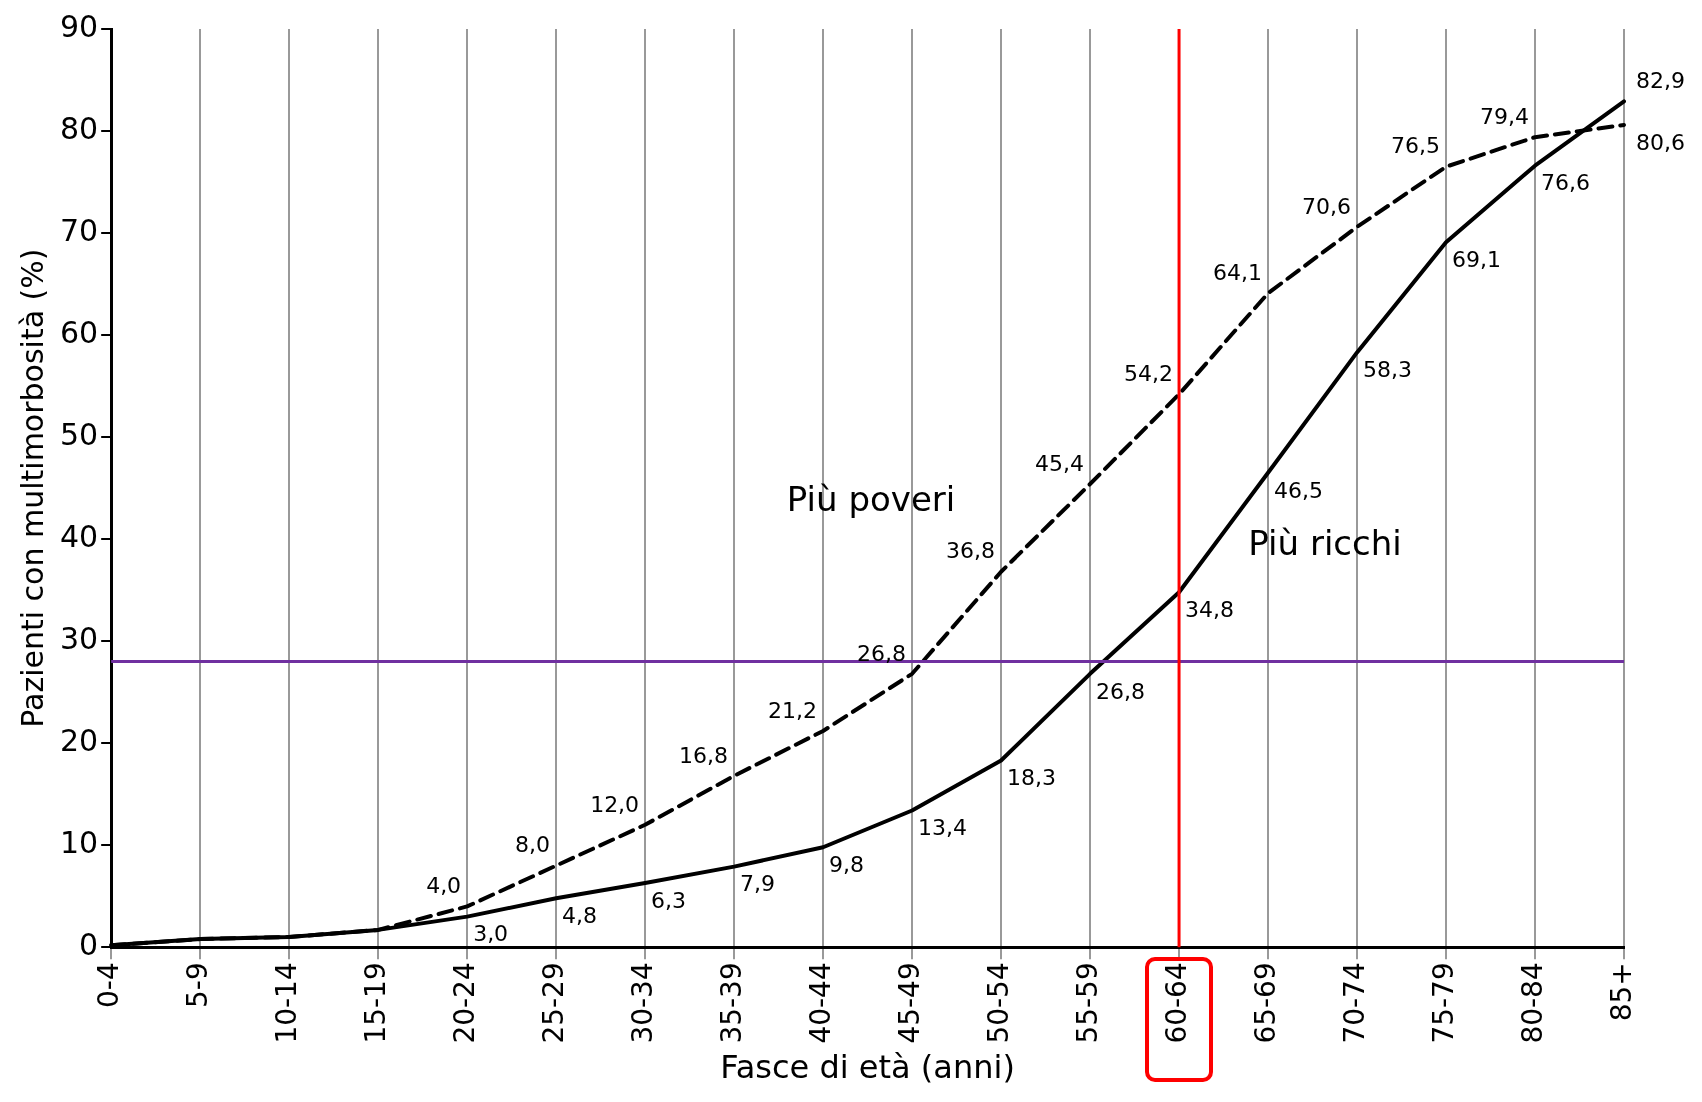 The height and width of the screenshot is (1102, 1702). What do you see at coordinates (79, 332) in the screenshot?
I see `y-tick-label: 60` at bounding box center [79, 332].